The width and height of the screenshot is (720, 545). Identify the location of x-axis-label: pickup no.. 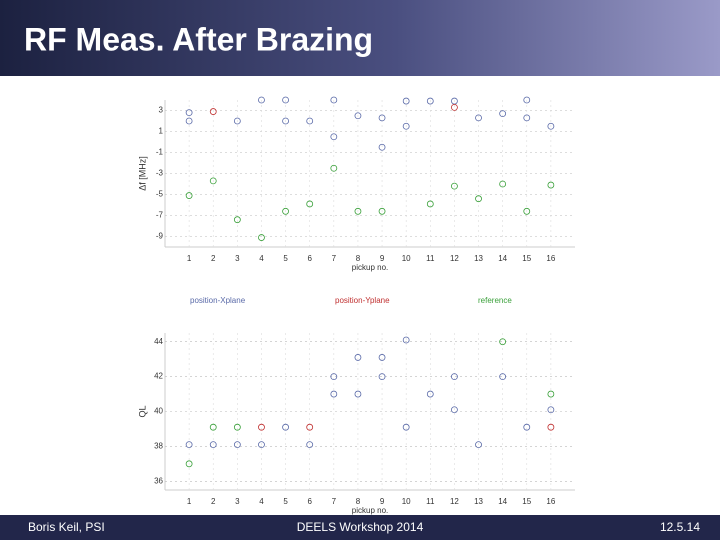
(370, 510).